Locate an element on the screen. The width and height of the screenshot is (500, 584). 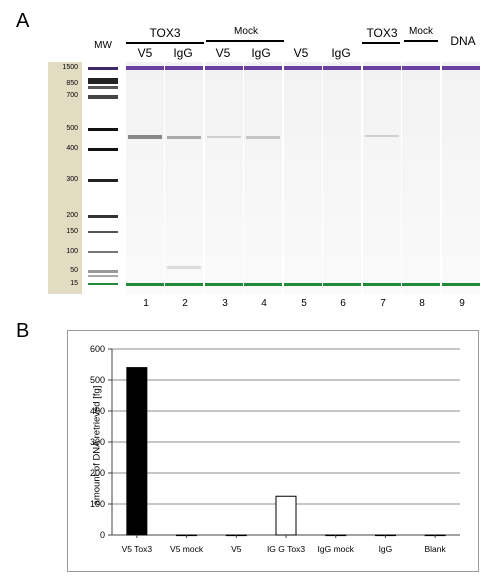
sample-bands is located at coordinates (263, 202).